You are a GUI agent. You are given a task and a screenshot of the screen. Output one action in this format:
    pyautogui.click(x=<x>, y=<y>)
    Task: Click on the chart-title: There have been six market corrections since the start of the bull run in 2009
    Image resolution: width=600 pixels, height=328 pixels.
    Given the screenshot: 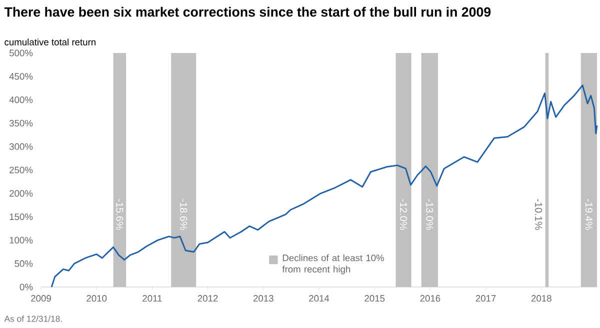 What is the action you would take?
    pyautogui.click(x=247, y=11)
    